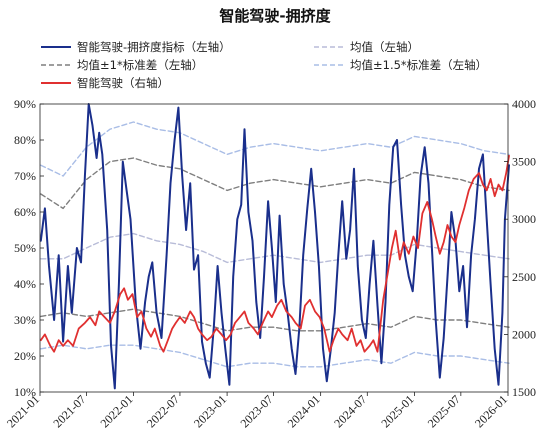 The width and height of the screenshot is (550, 446). I want to click on mean-line, so click(275, 248).